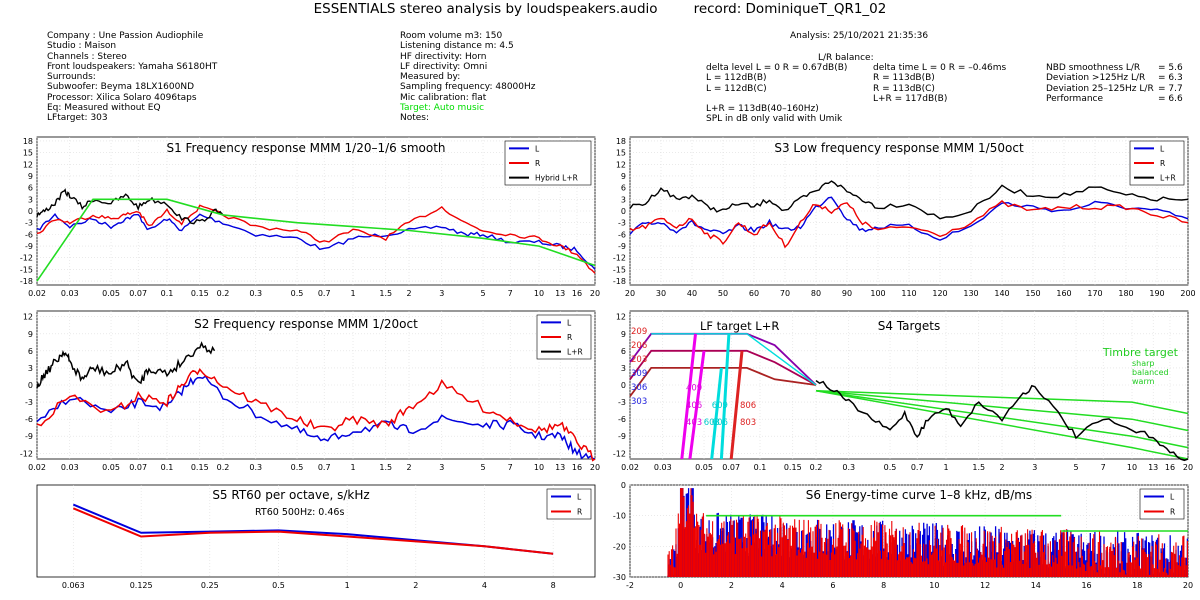 The height and width of the screenshot is (600, 1200). I want to click on x-tick-label: 110, so click(908, 293).